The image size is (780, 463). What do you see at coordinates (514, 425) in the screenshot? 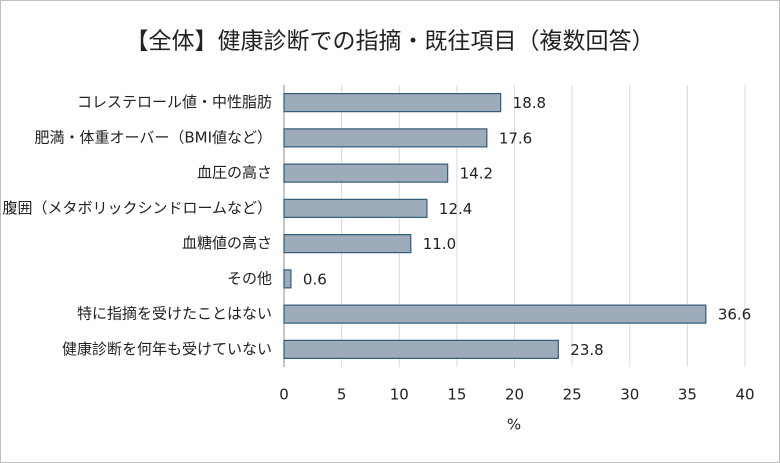
I see `x-axis-label: %` at bounding box center [514, 425].